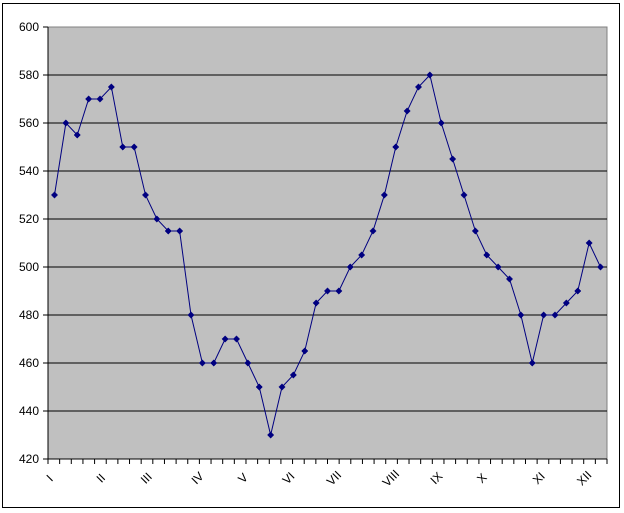 This screenshot has width=624, height=513. I want to click on x-tick-label: VII, so click(334, 478).